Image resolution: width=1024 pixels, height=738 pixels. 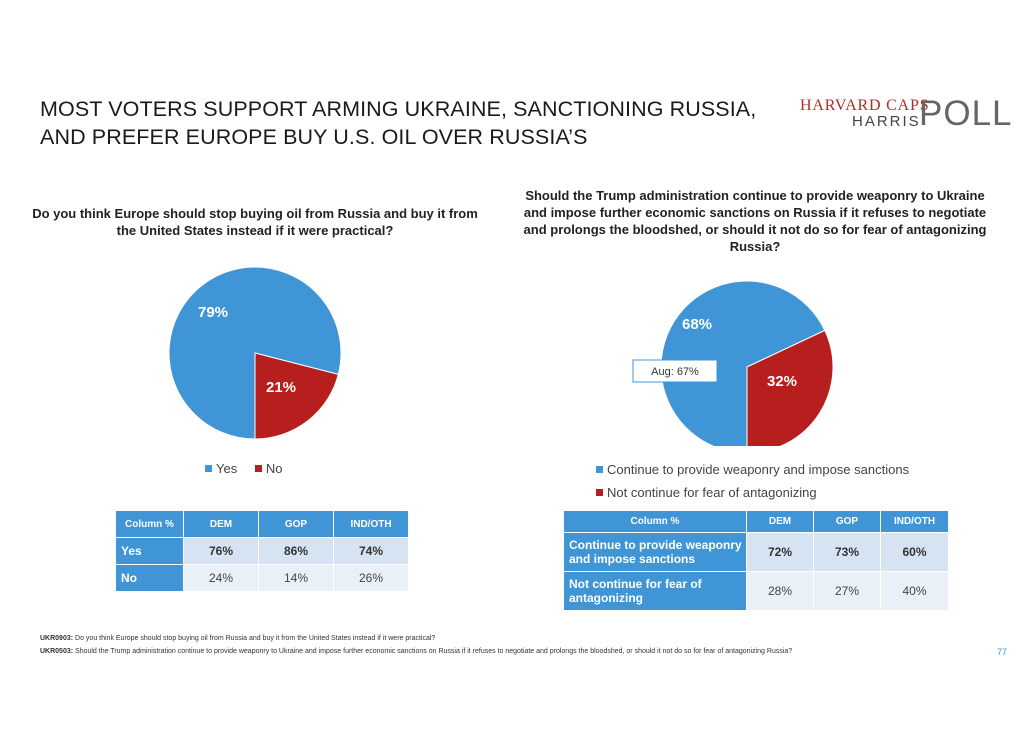 What do you see at coordinates (57, 638) in the screenshot?
I see `footnote-1-code: UKR0903:` at bounding box center [57, 638].